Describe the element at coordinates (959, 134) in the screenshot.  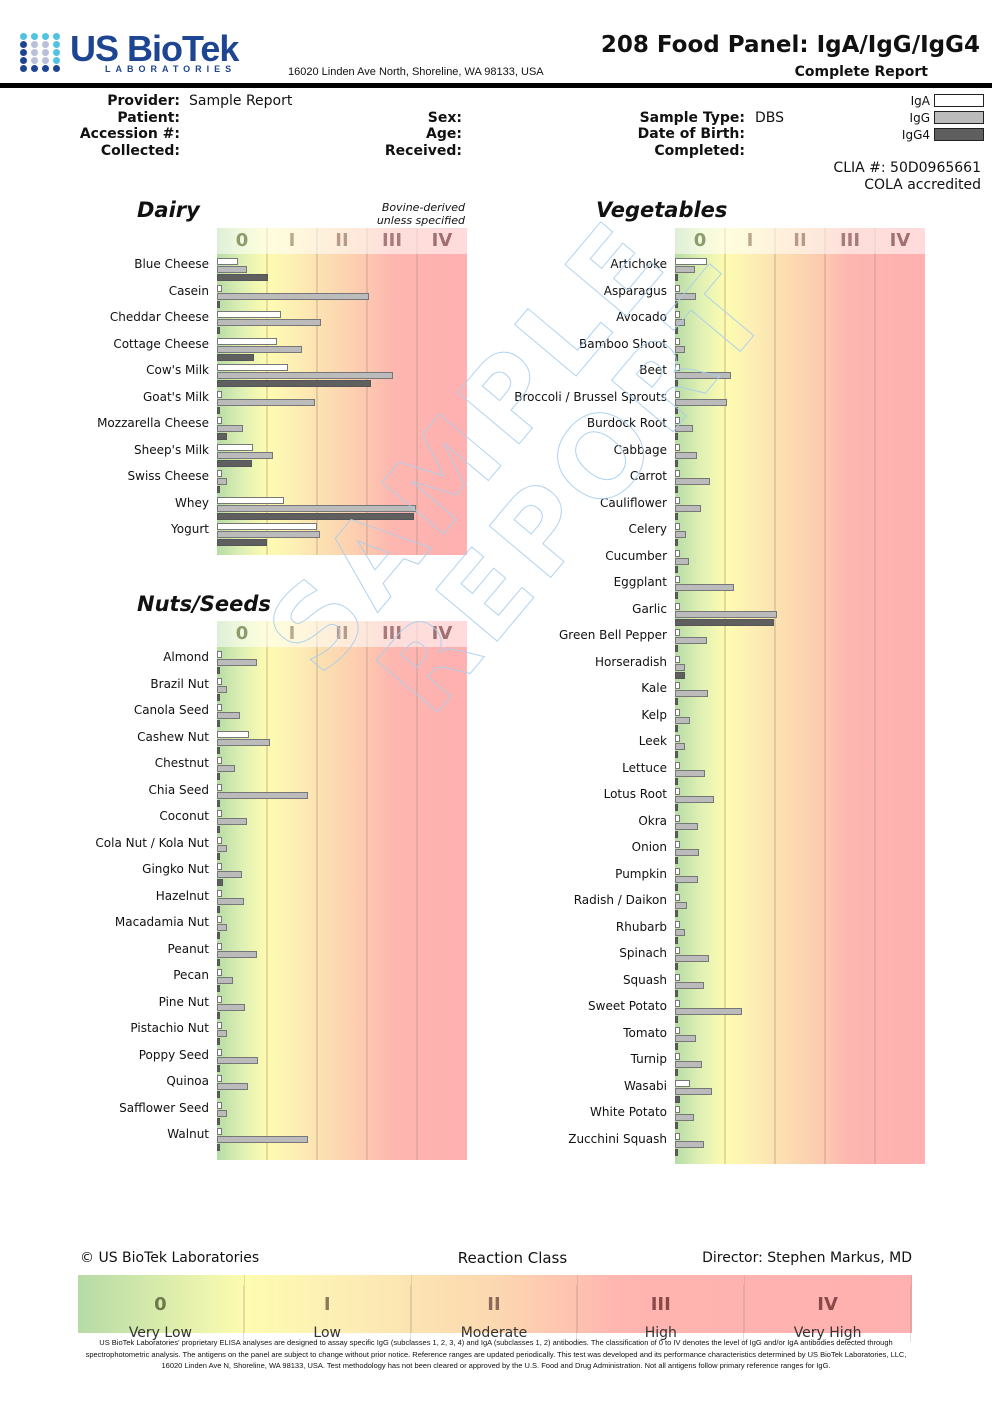
I see `igg4-swatch` at that location.